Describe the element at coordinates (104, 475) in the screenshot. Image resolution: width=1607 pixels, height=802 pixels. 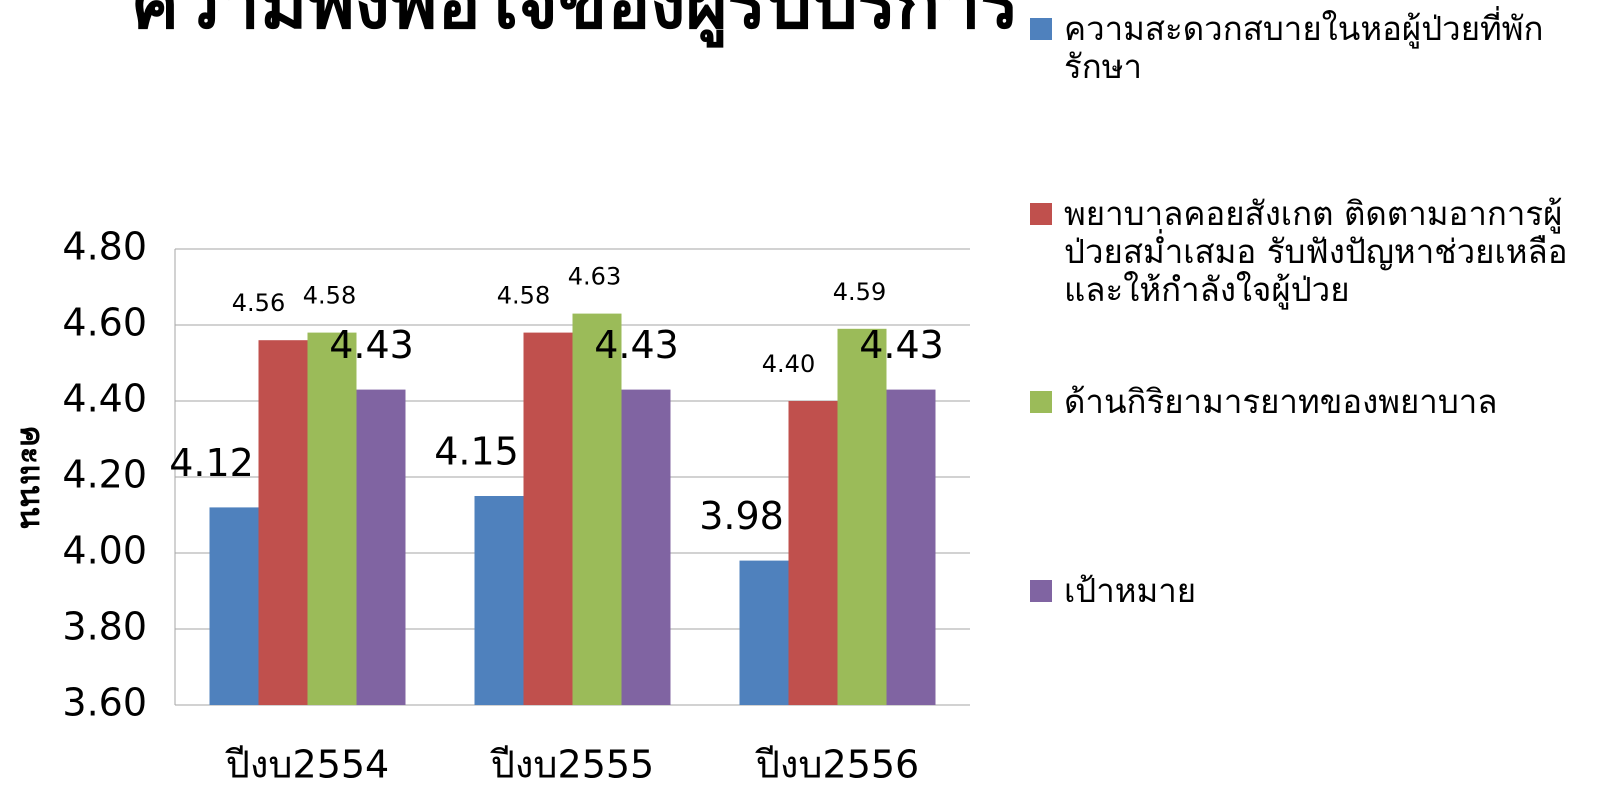
I see `y-tick-label: 4.20` at that location.